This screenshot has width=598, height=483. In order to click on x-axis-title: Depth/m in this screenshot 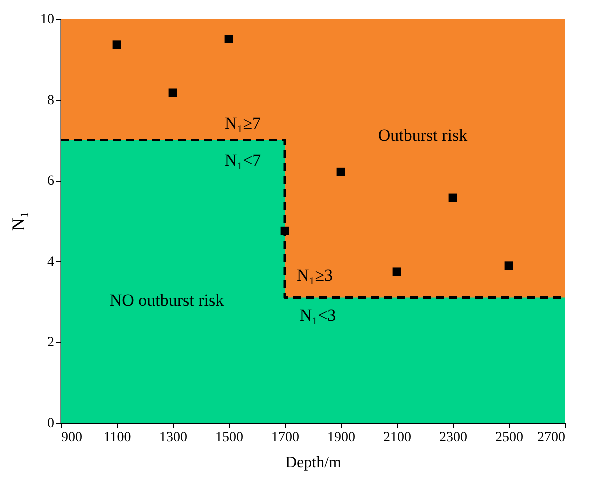, I will do `click(314, 463)`.